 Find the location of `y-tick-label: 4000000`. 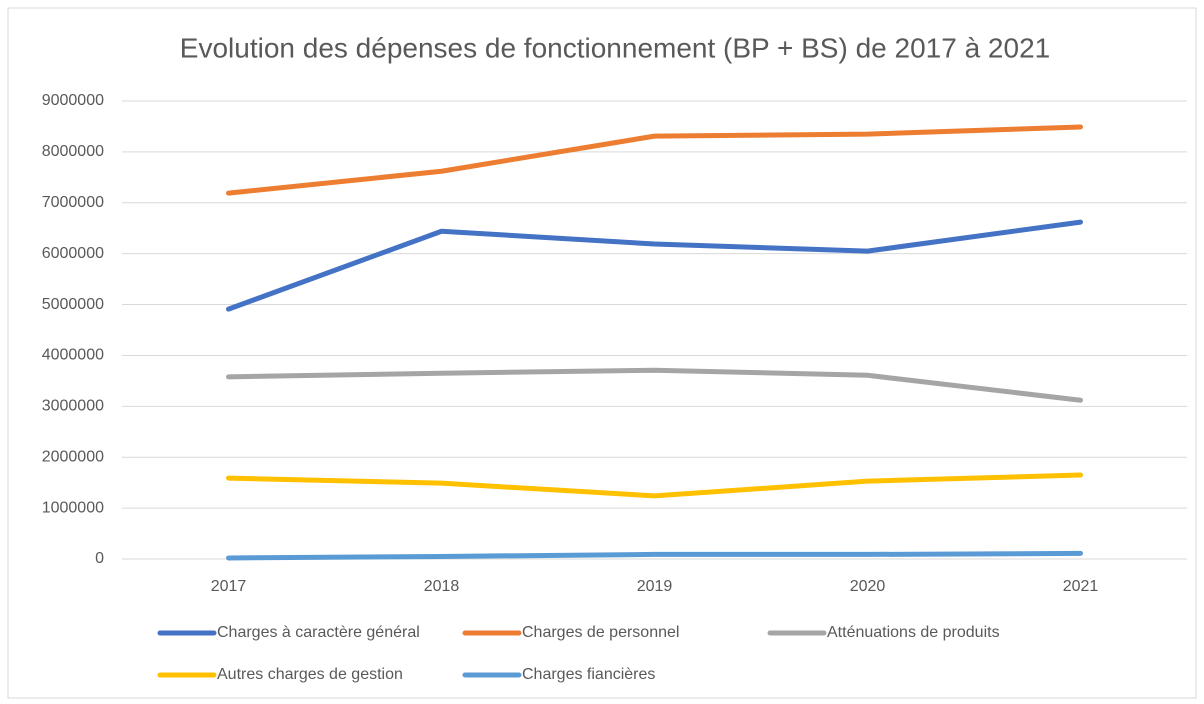

y-tick-label: 4000000 is located at coordinates (73, 355).